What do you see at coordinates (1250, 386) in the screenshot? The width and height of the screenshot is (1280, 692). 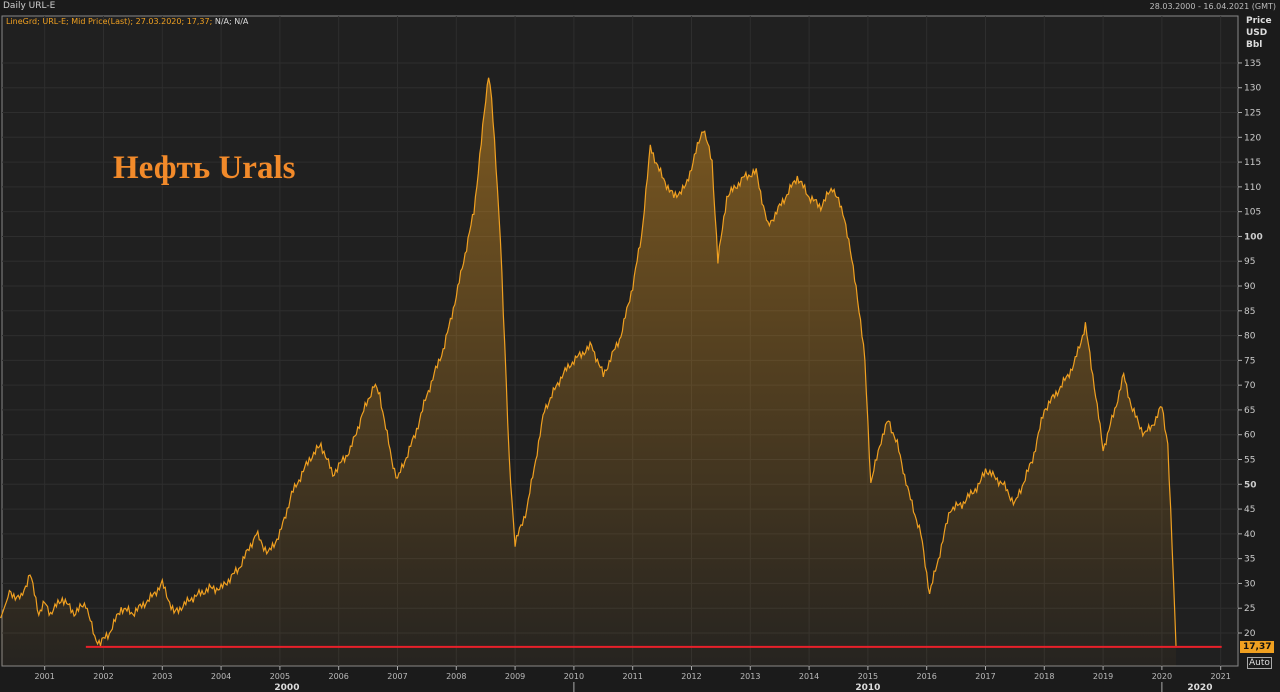 I see `y-tick-label: 70` at bounding box center [1250, 386].